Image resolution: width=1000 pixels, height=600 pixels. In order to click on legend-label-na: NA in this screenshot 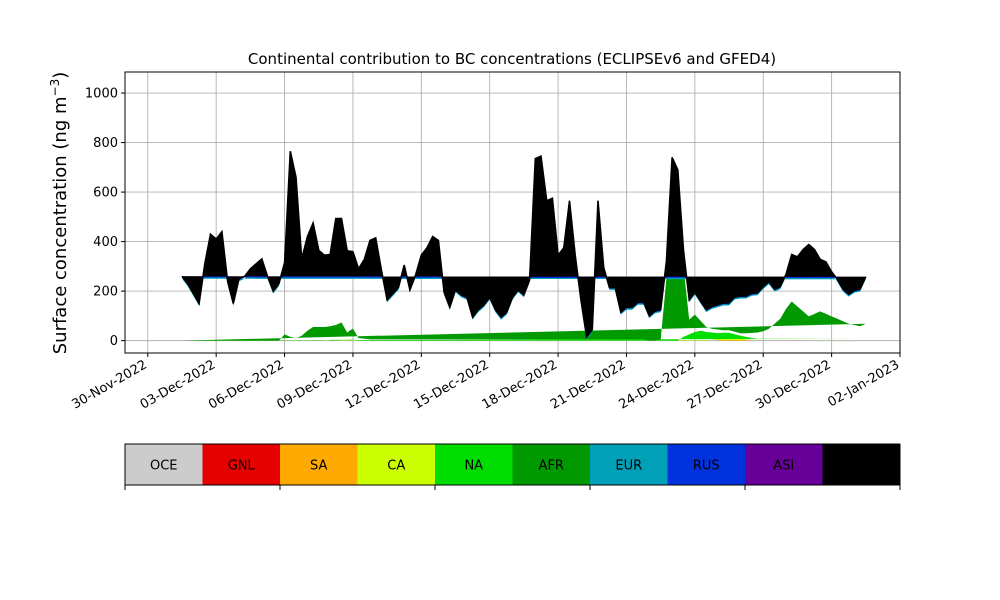, I will do `click(473, 466)`.